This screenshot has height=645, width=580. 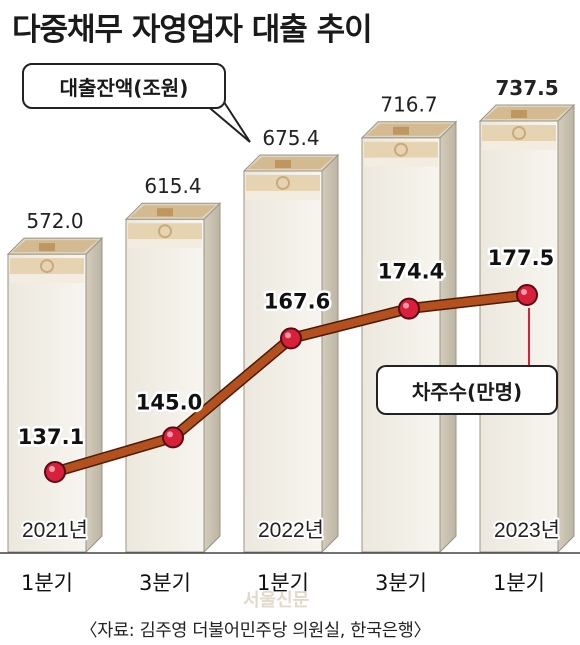 What do you see at coordinates (192, 30) in the screenshot?
I see `chart-title: 다중채무 자영업자 대출 추이` at bounding box center [192, 30].